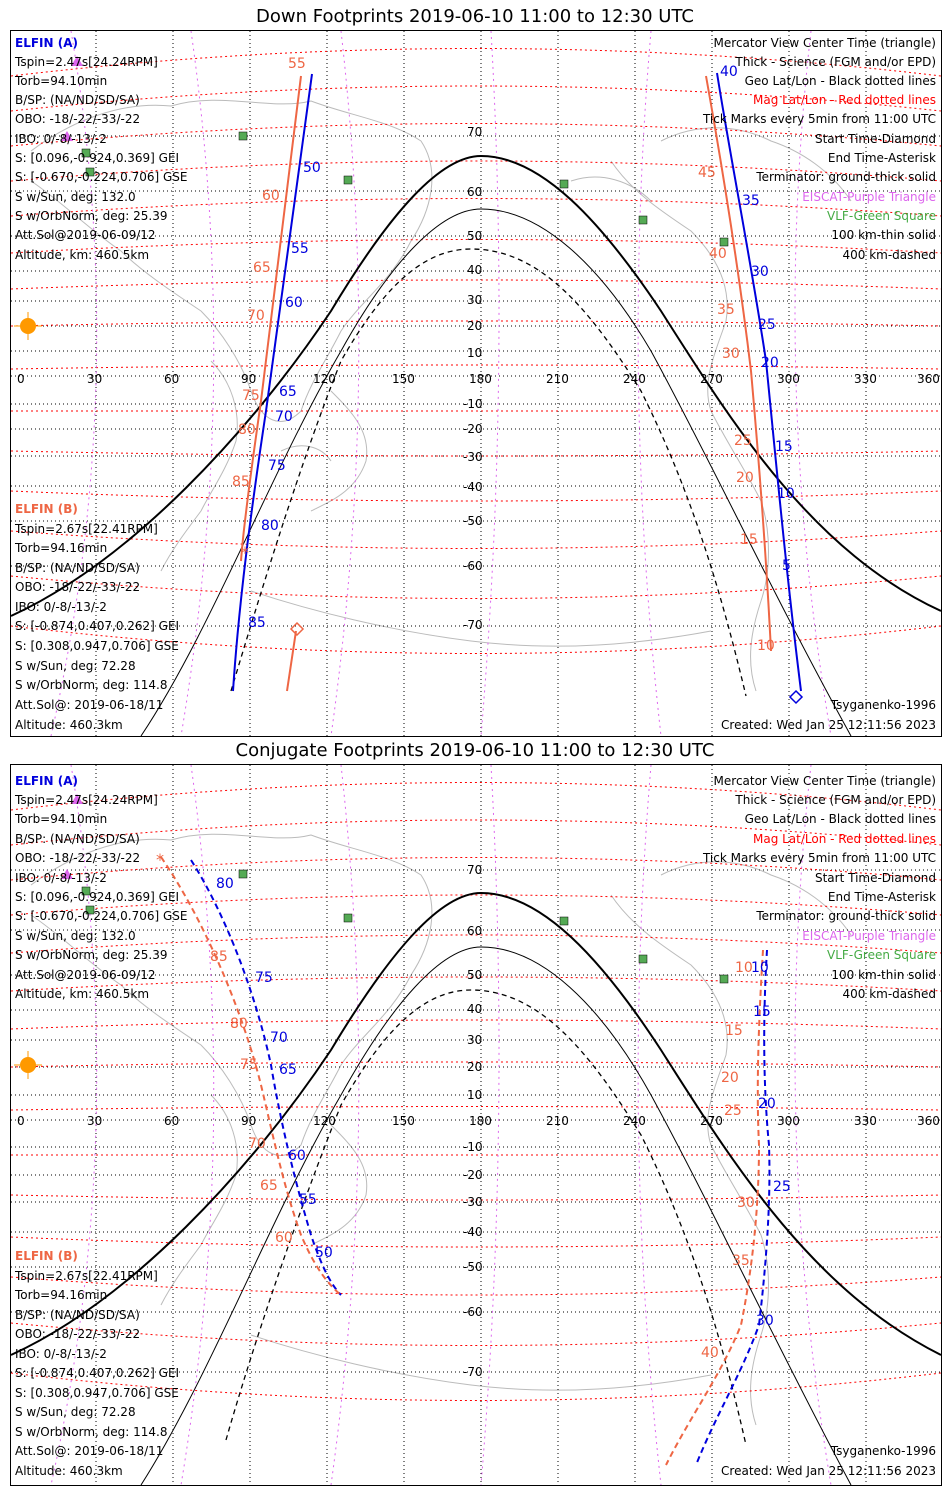  I want to click on lon-label: 120, so click(324, 1121).